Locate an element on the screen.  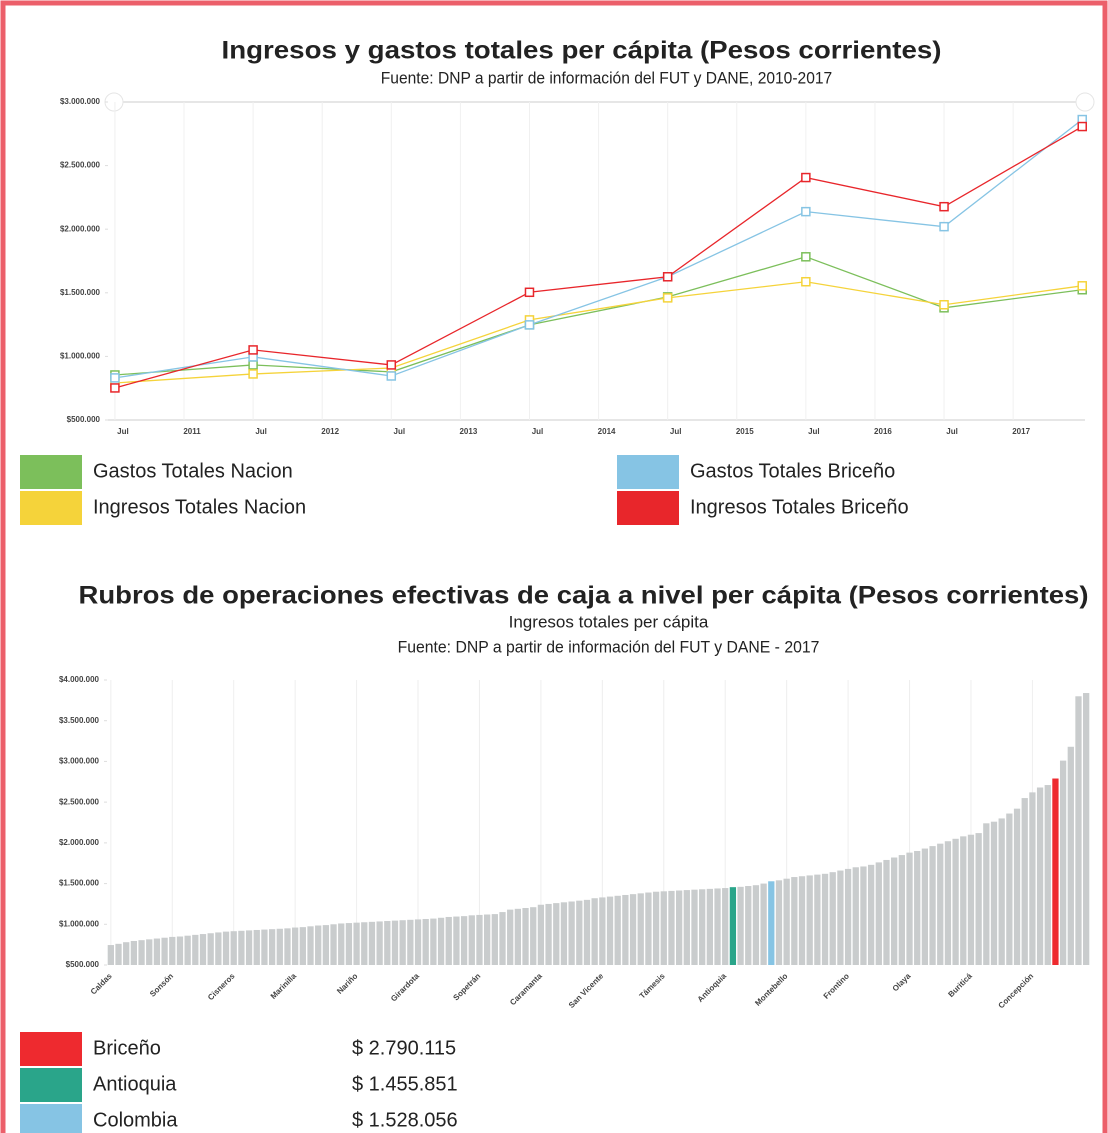
legend-label: Ingresos Totales Briceño is located at coordinates (799, 507).